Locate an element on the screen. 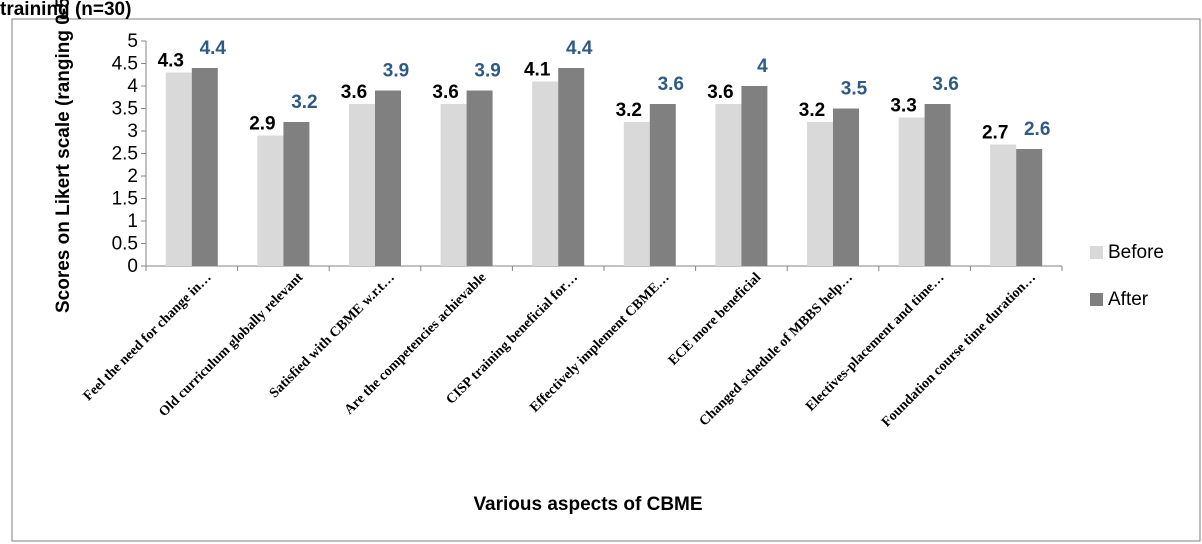 The height and width of the screenshot is (544, 1202). data-label-after: 4 is located at coordinates (762, 66).